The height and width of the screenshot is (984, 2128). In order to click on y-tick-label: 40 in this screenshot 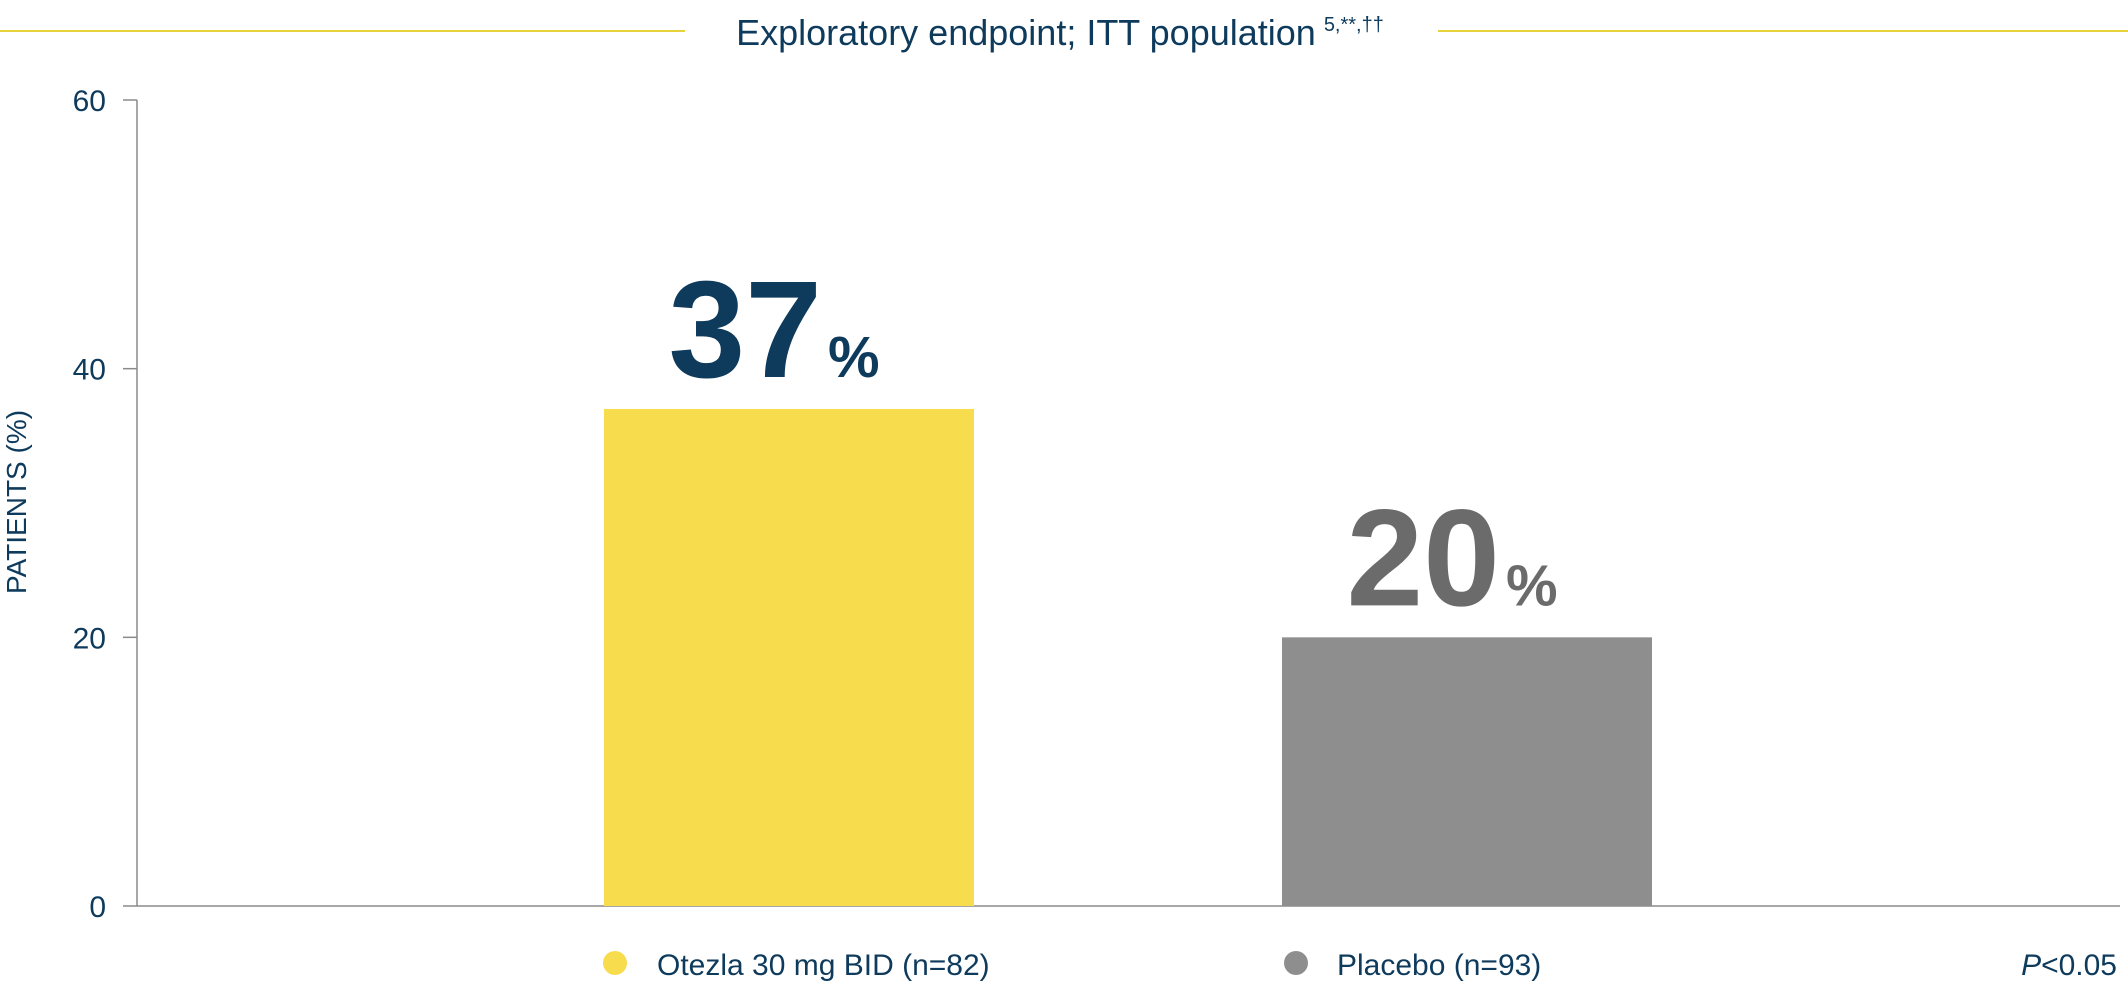, I will do `click(89, 370)`.